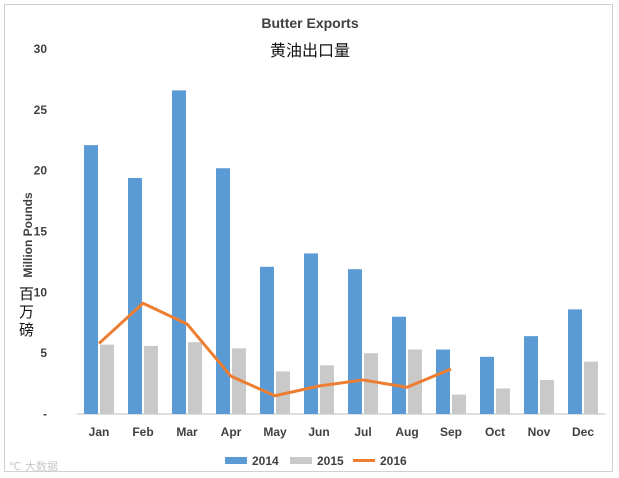 The height and width of the screenshot is (478, 619). Describe the element at coordinates (451, 432) in the screenshot. I see `x-tick-label: Sep` at that location.